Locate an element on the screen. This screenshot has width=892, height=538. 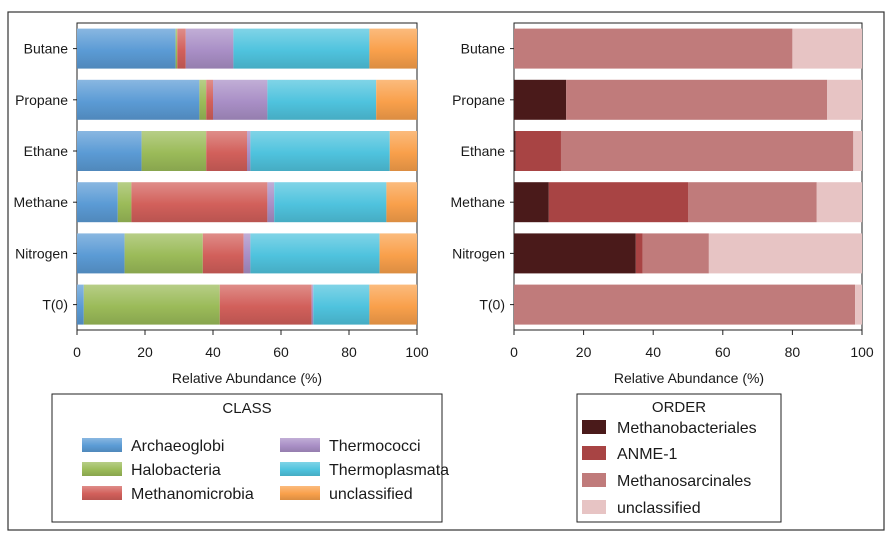
order-category-label: T(0) is located at coordinates (492, 305).